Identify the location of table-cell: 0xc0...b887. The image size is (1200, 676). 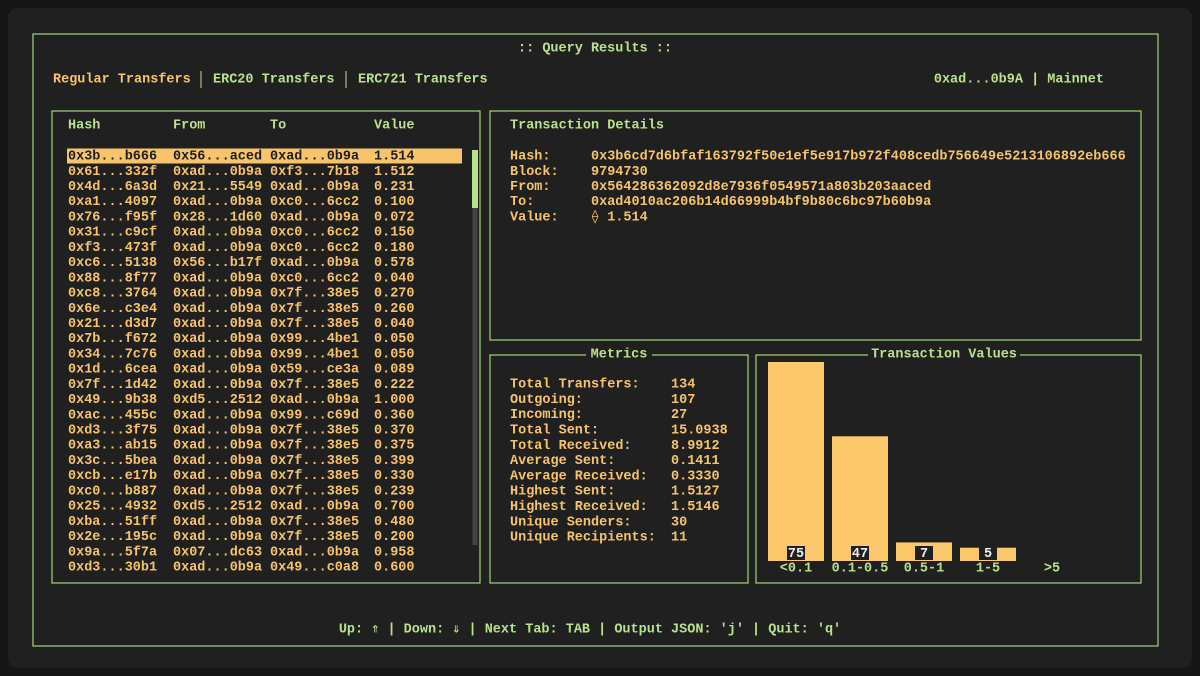
(112, 491).